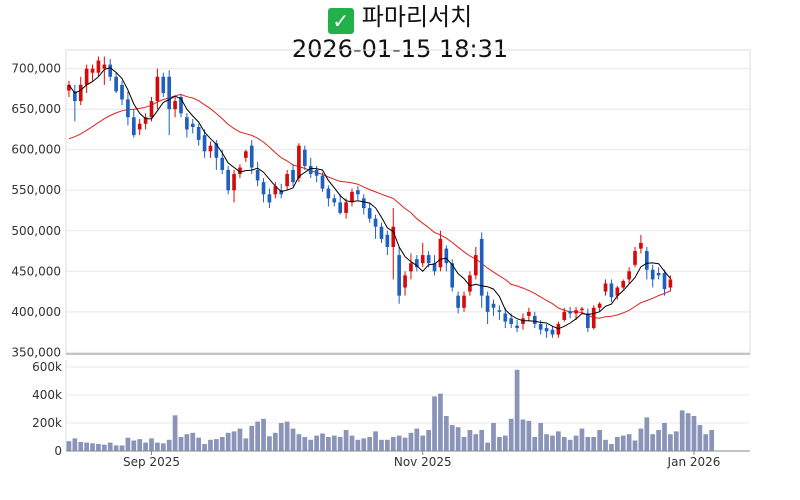  What do you see at coordinates (36, 352) in the screenshot?
I see `price-tick-label: 350,000` at bounding box center [36, 352].